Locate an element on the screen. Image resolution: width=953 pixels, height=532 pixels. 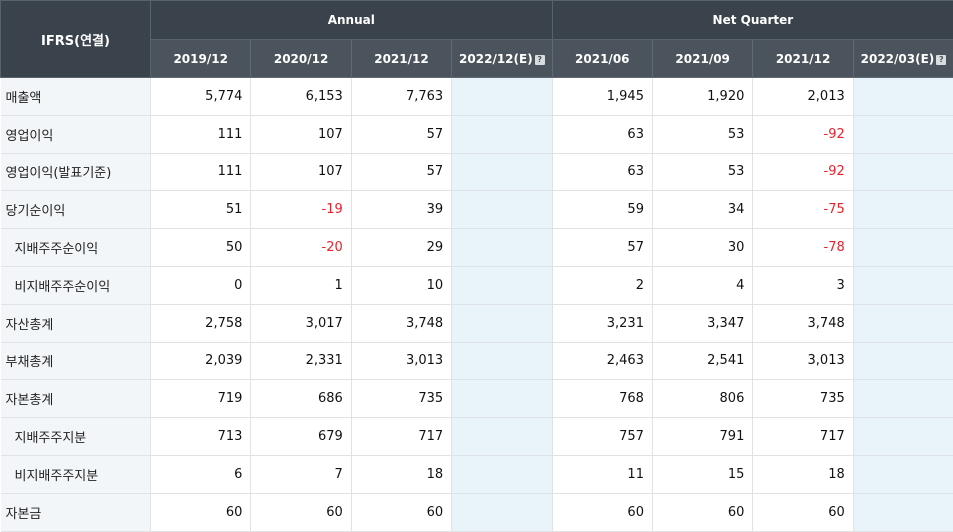
value-cell: 50 is located at coordinates (201, 248).